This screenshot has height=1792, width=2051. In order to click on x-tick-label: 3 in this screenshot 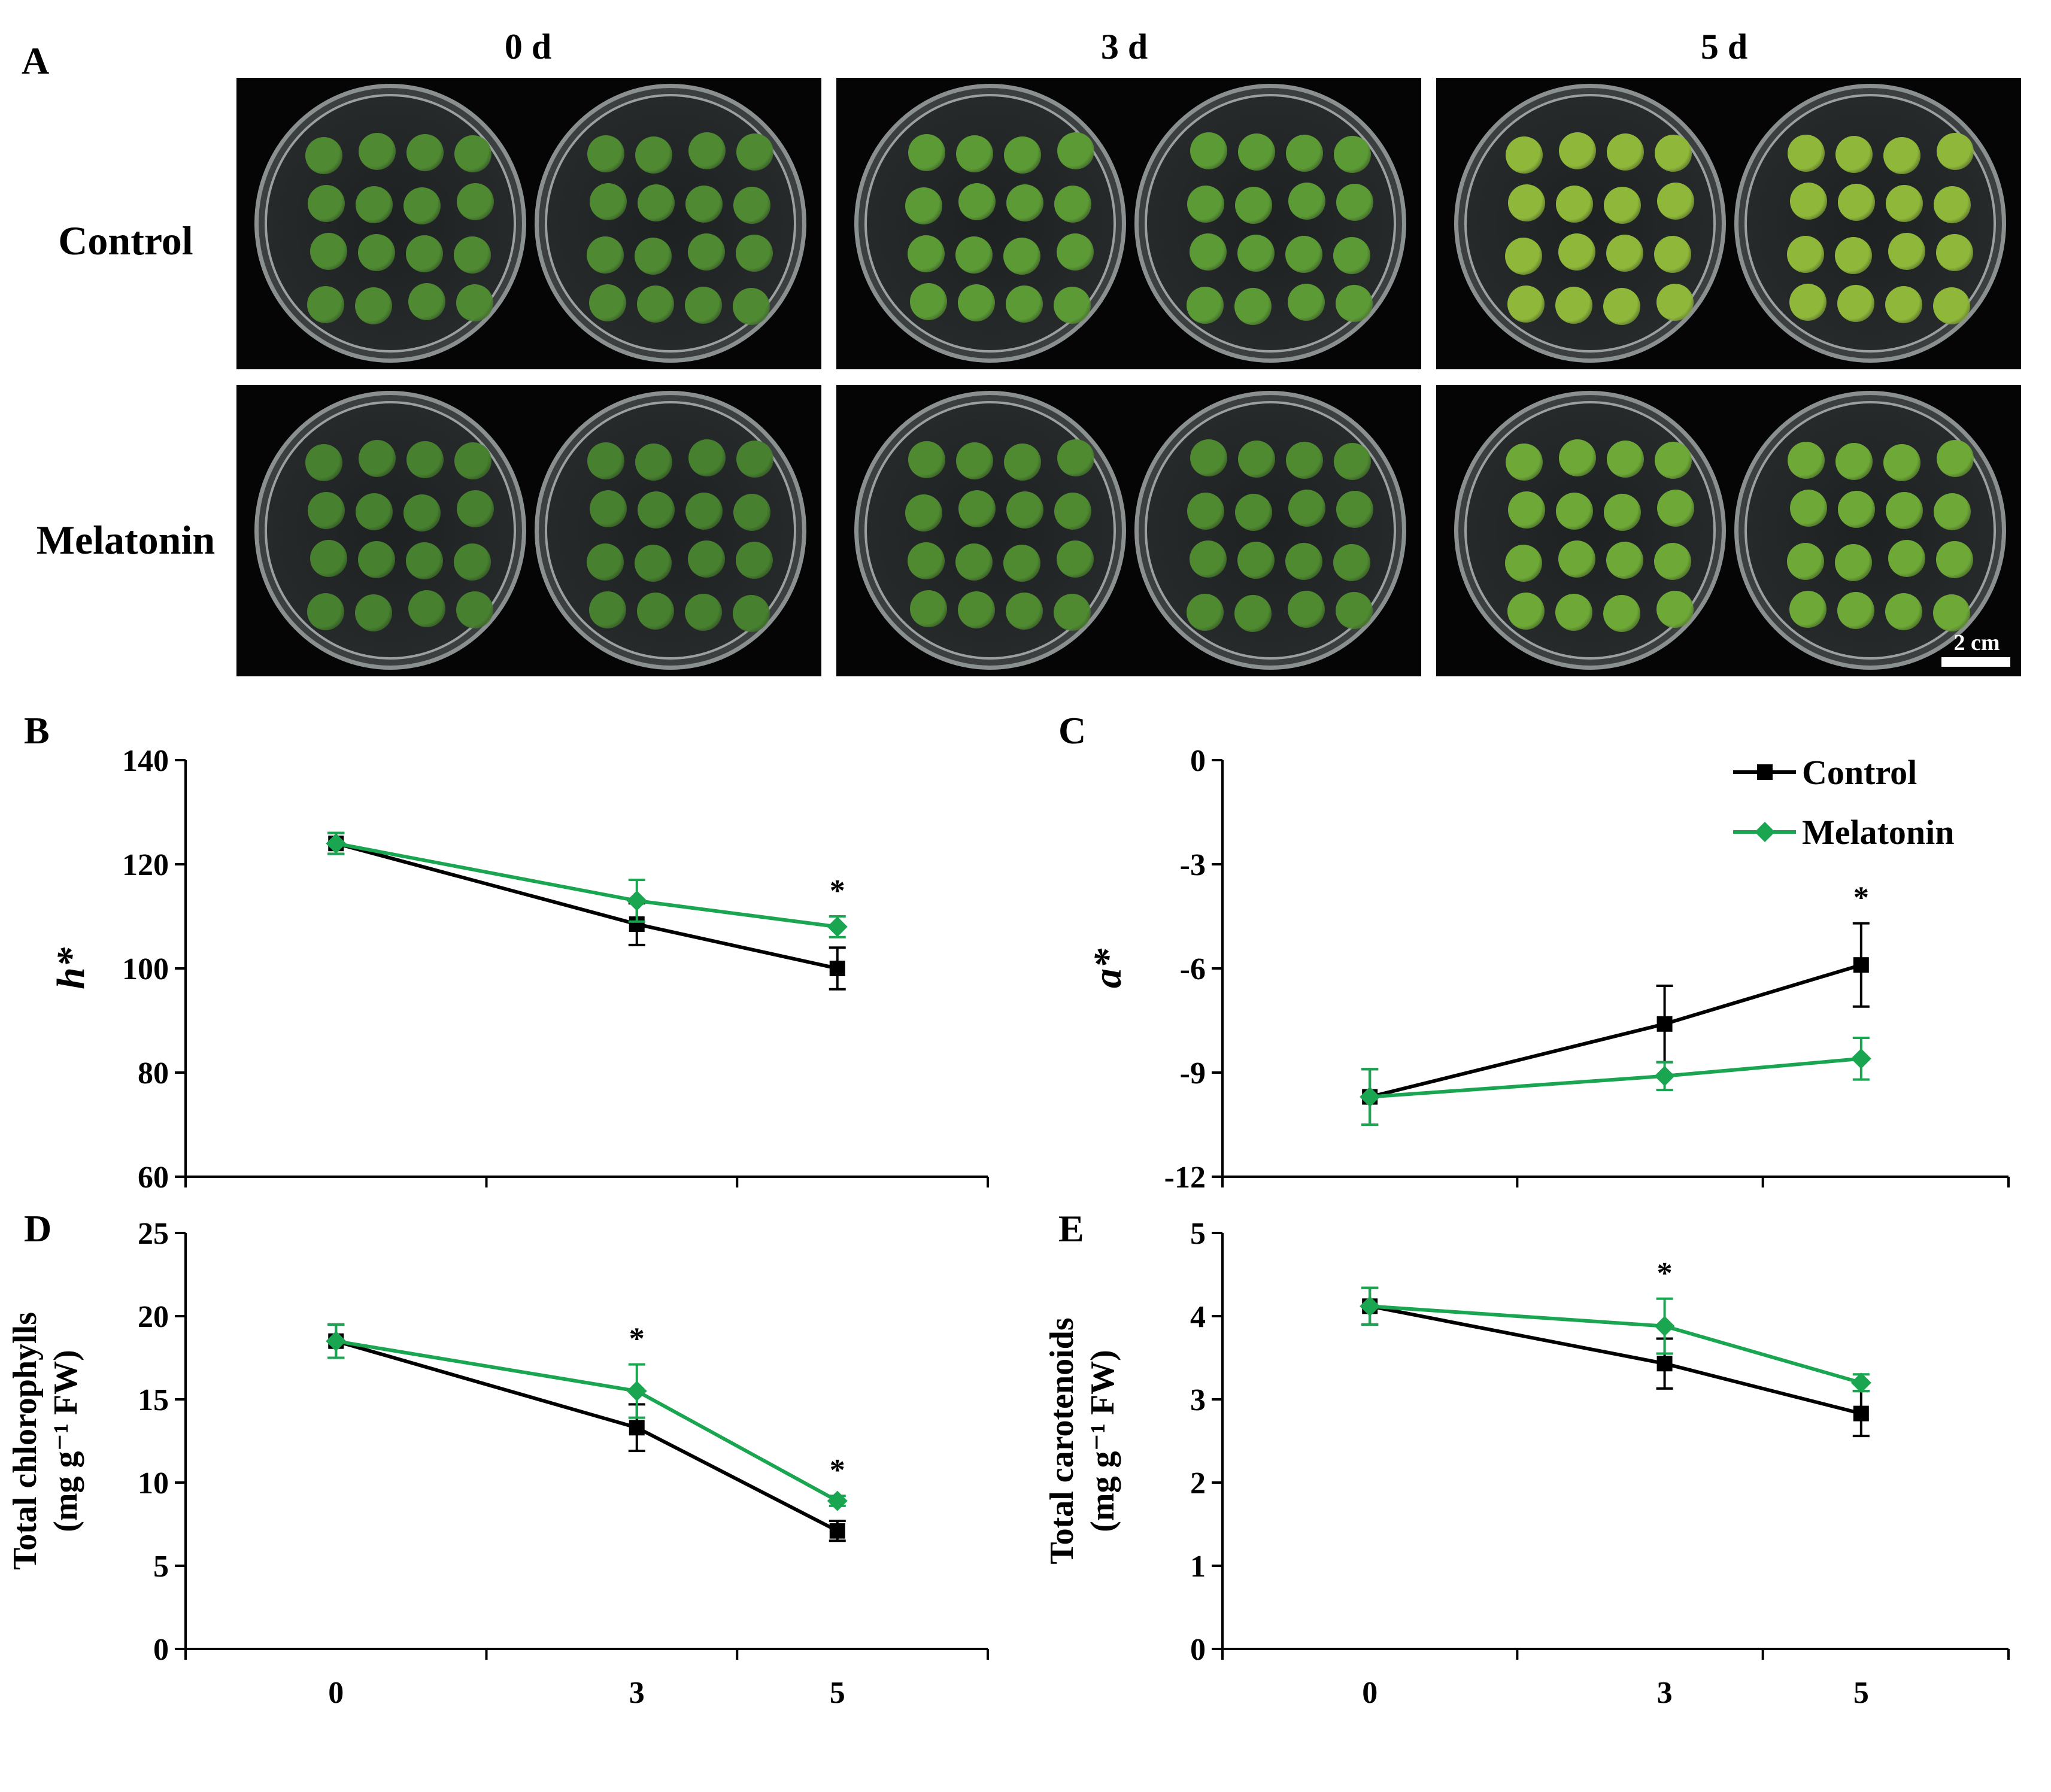, I will do `click(637, 1693)`.